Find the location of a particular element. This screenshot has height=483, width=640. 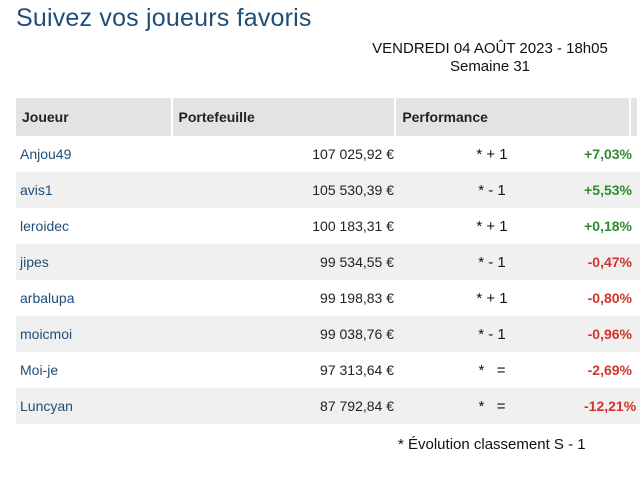

table-row: Anjou49 107 025,92 € * + 1 +7,03% is located at coordinates (328, 154).